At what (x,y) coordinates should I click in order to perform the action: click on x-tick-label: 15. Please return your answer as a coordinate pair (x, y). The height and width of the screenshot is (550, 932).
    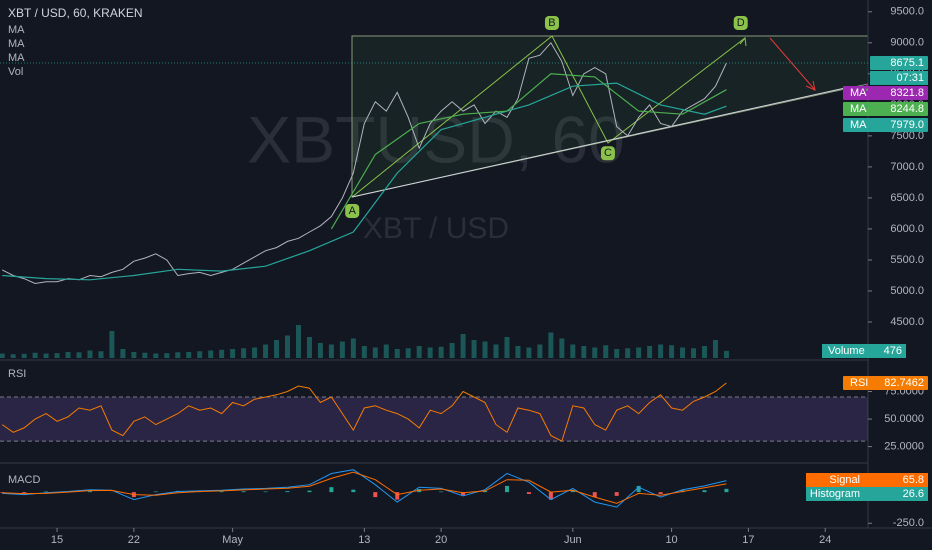
    Looking at the image, I should click on (57, 540).